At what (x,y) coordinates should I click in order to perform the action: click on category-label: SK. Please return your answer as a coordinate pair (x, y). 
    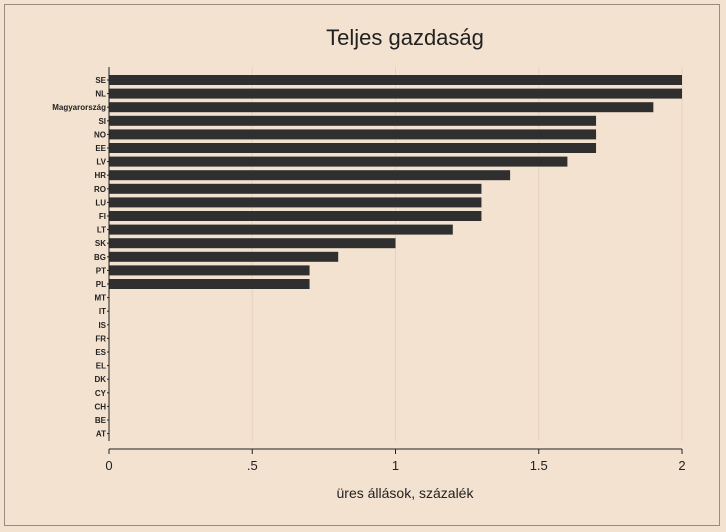
    Looking at the image, I should click on (100, 243).